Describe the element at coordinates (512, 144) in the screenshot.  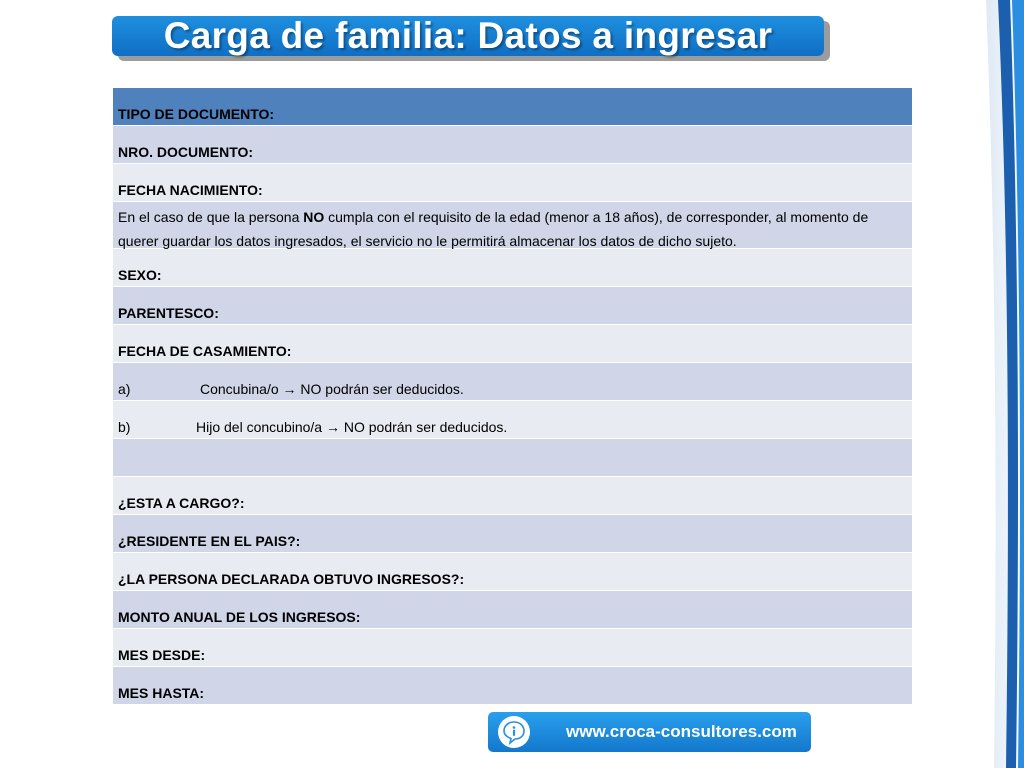
I see `table-row: NRO. DOCUMENTO:` at that location.